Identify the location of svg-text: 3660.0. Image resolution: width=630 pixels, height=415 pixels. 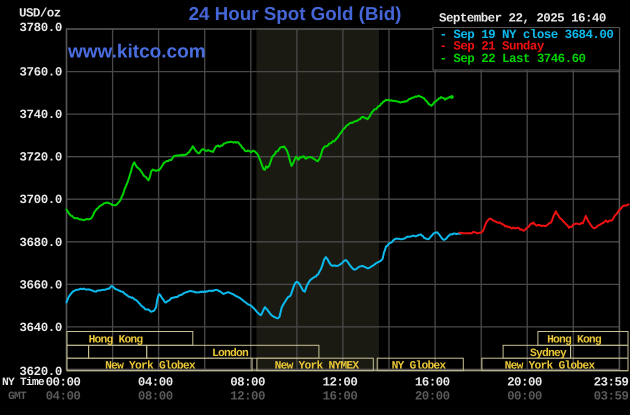
(40, 285).